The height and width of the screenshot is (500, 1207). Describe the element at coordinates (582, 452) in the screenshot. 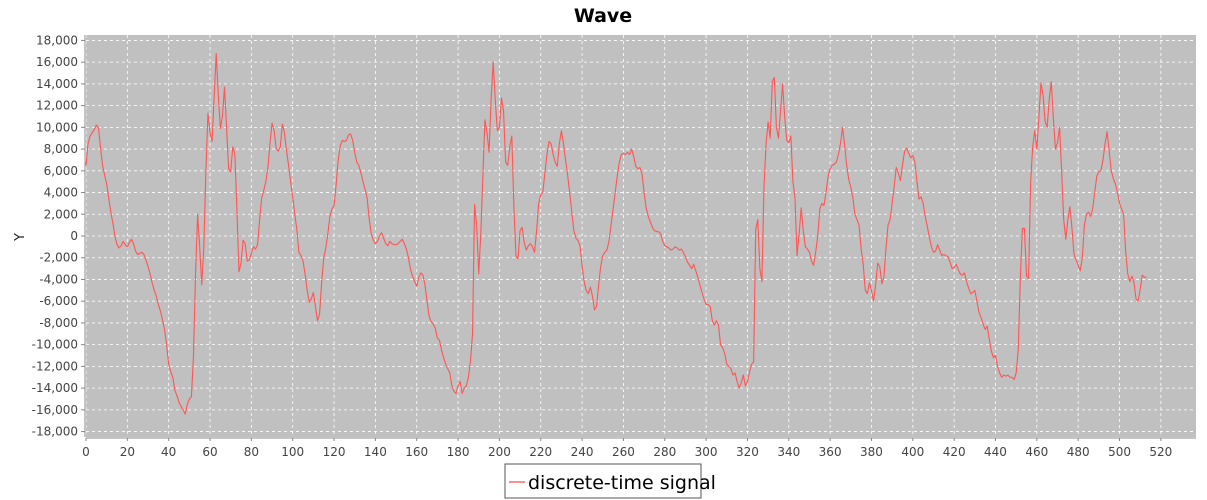

I see `x-tick-label: 240` at that location.